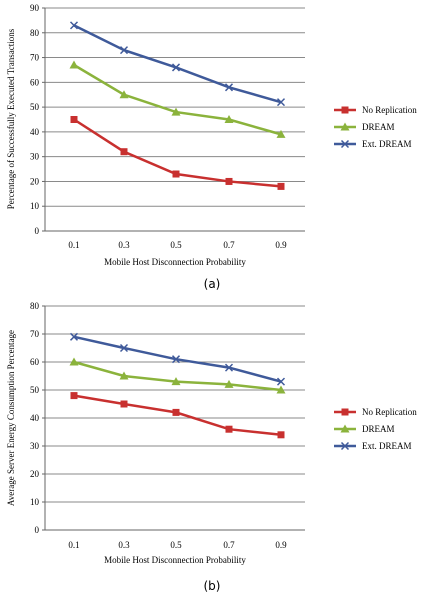 The image size is (439, 601). What do you see at coordinates (35, 82) in the screenshot?
I see `chart-a-ytick-label: 60` at bounding box center [35, 82].